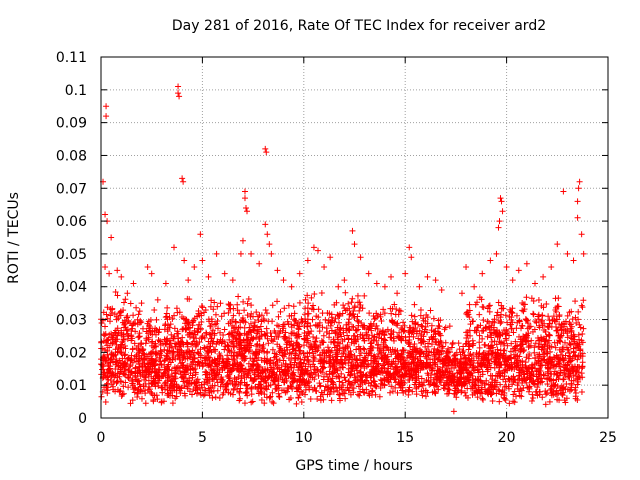 This screenshot has width=640, height=480. Describe the element at coordinates (82, 419) in the screenshot. I see `y-tick-label: 0` at that location.